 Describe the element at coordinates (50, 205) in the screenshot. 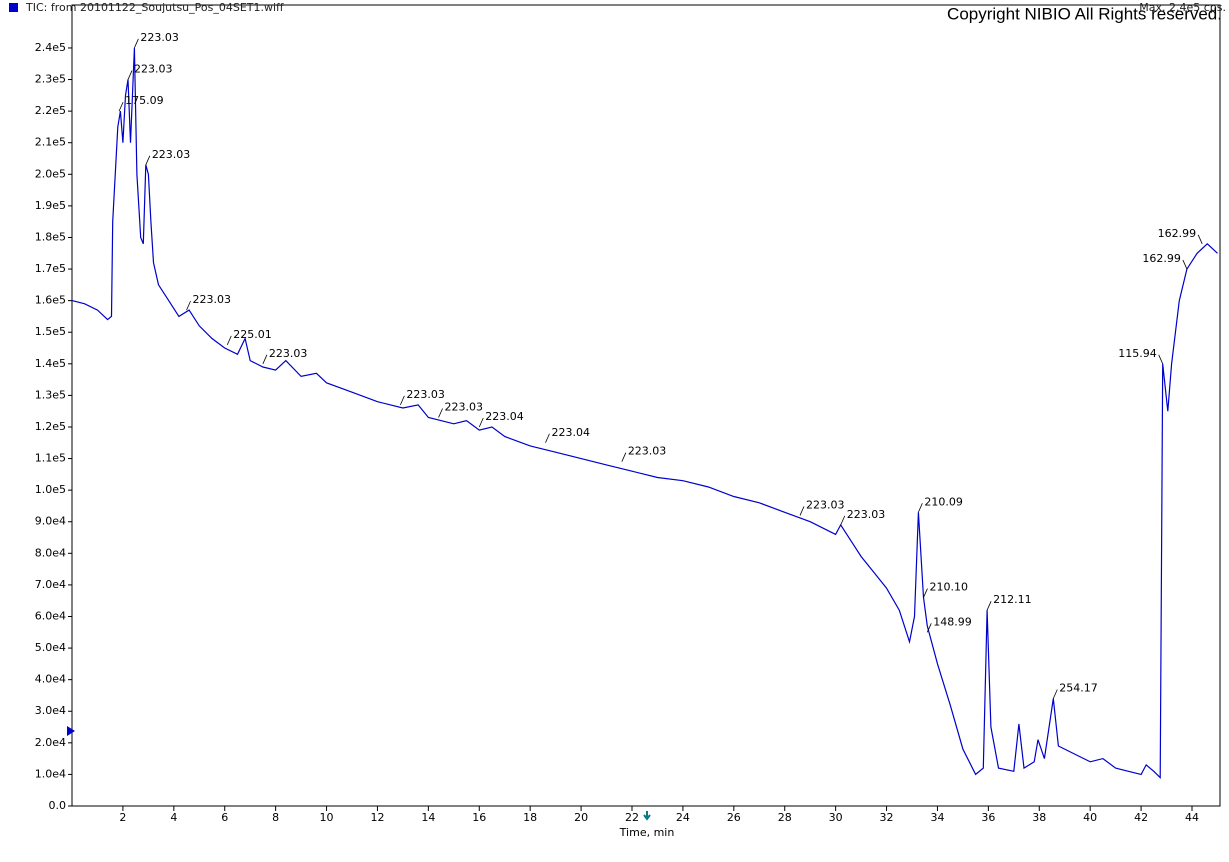

I see `y-tick-label: 1.9e5` at that location.